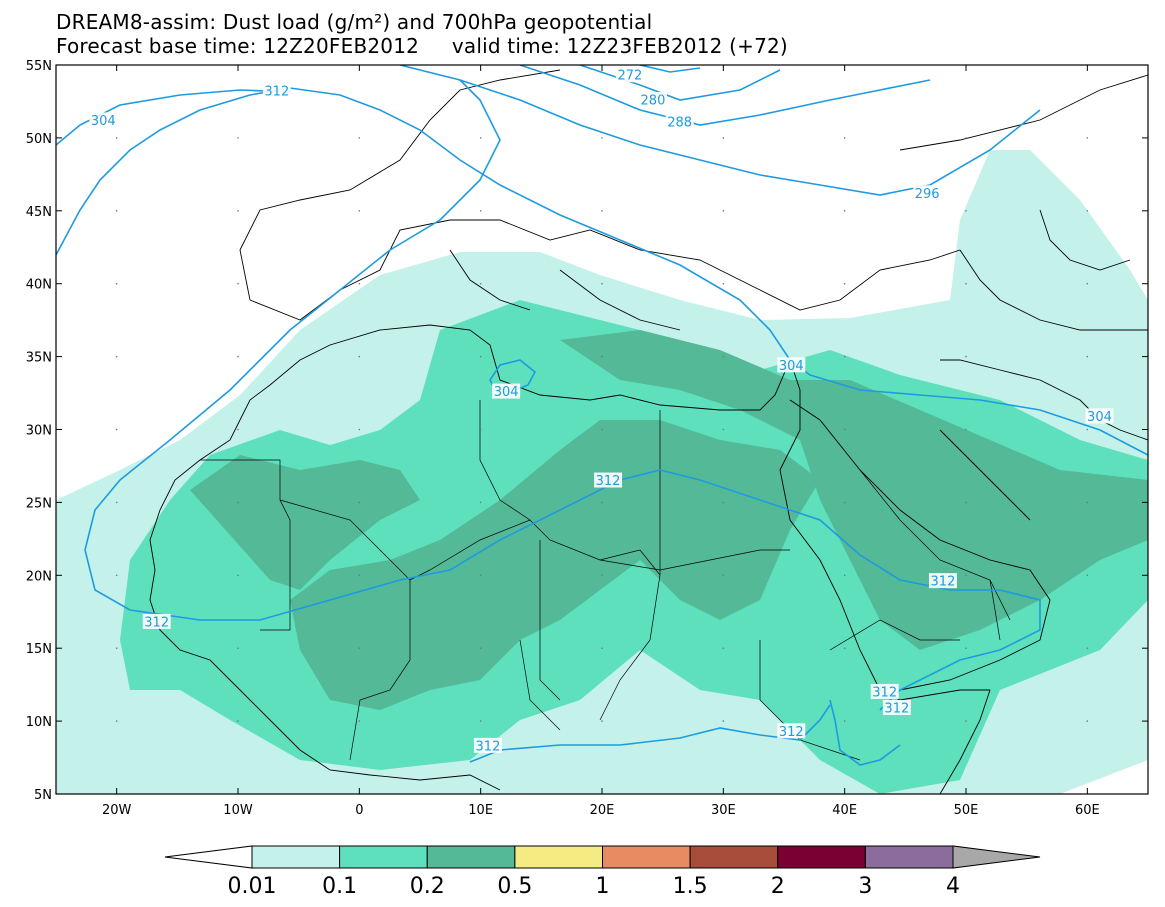  I want to click on lat-tick-label: 50N, so click(39, 139).